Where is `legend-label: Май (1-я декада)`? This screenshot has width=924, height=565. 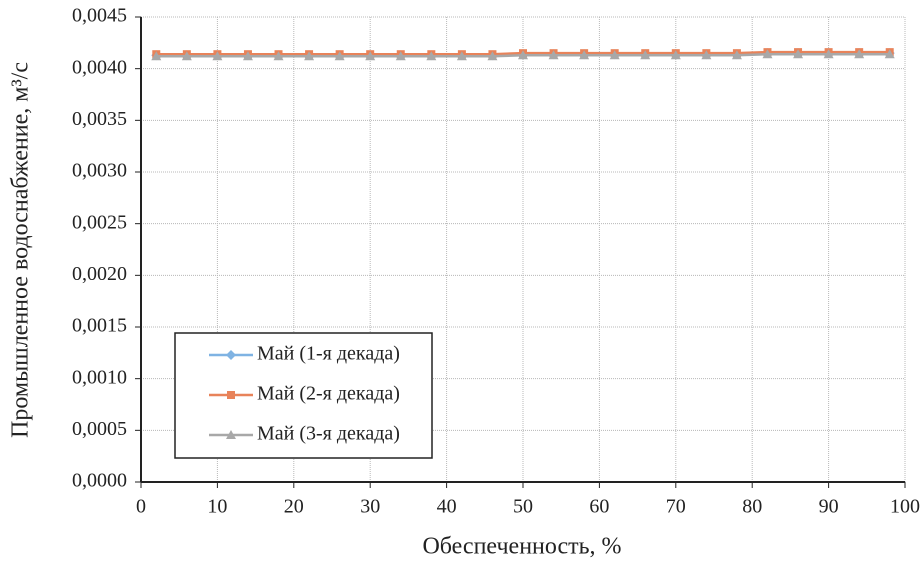
legend-label: Май (1-я декада) is located at coordinates (328, 354).